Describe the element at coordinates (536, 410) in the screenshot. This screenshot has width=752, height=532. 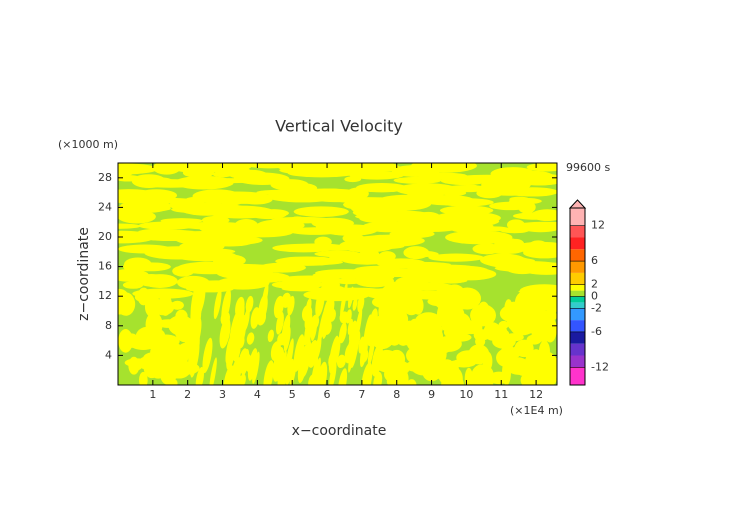
I see `x-unit: (×1E4 m)` at that location.